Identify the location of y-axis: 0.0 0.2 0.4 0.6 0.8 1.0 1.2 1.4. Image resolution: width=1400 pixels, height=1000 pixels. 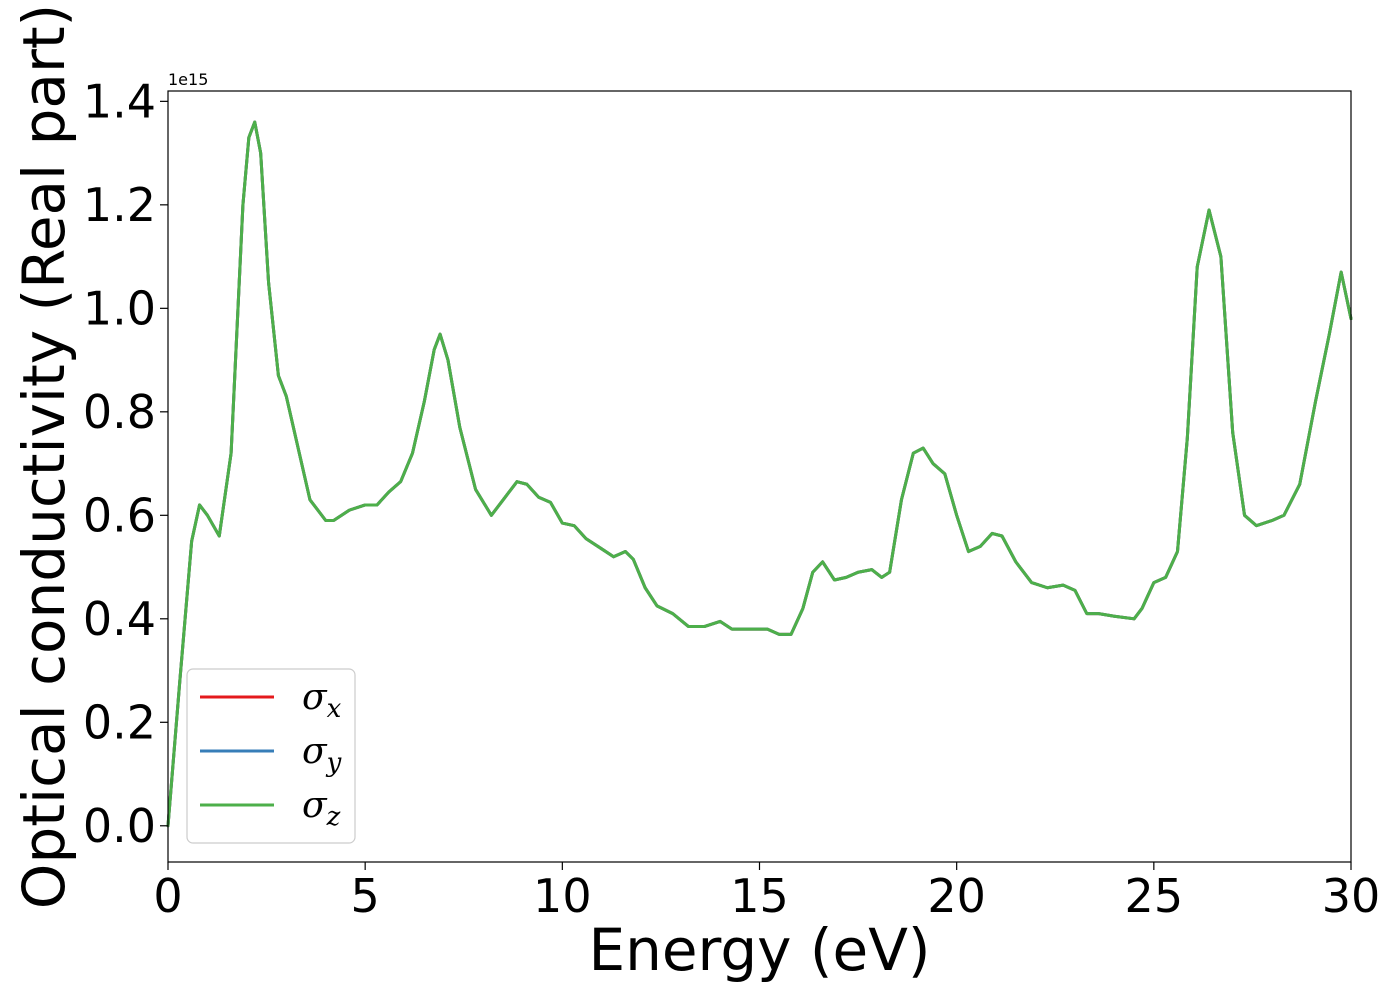
(125, 463).